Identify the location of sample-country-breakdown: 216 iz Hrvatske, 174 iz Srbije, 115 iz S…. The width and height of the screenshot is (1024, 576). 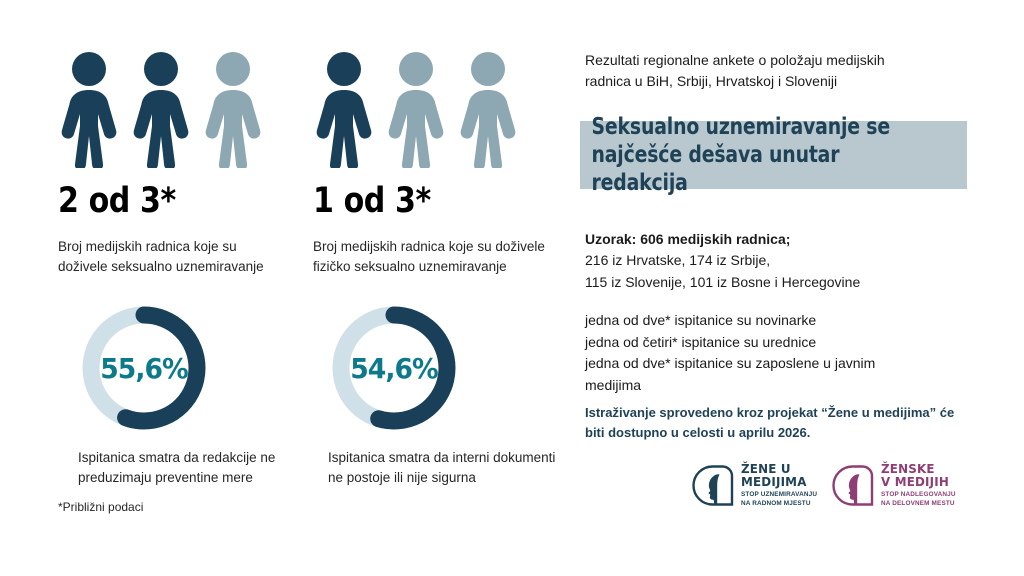
(723, 271).